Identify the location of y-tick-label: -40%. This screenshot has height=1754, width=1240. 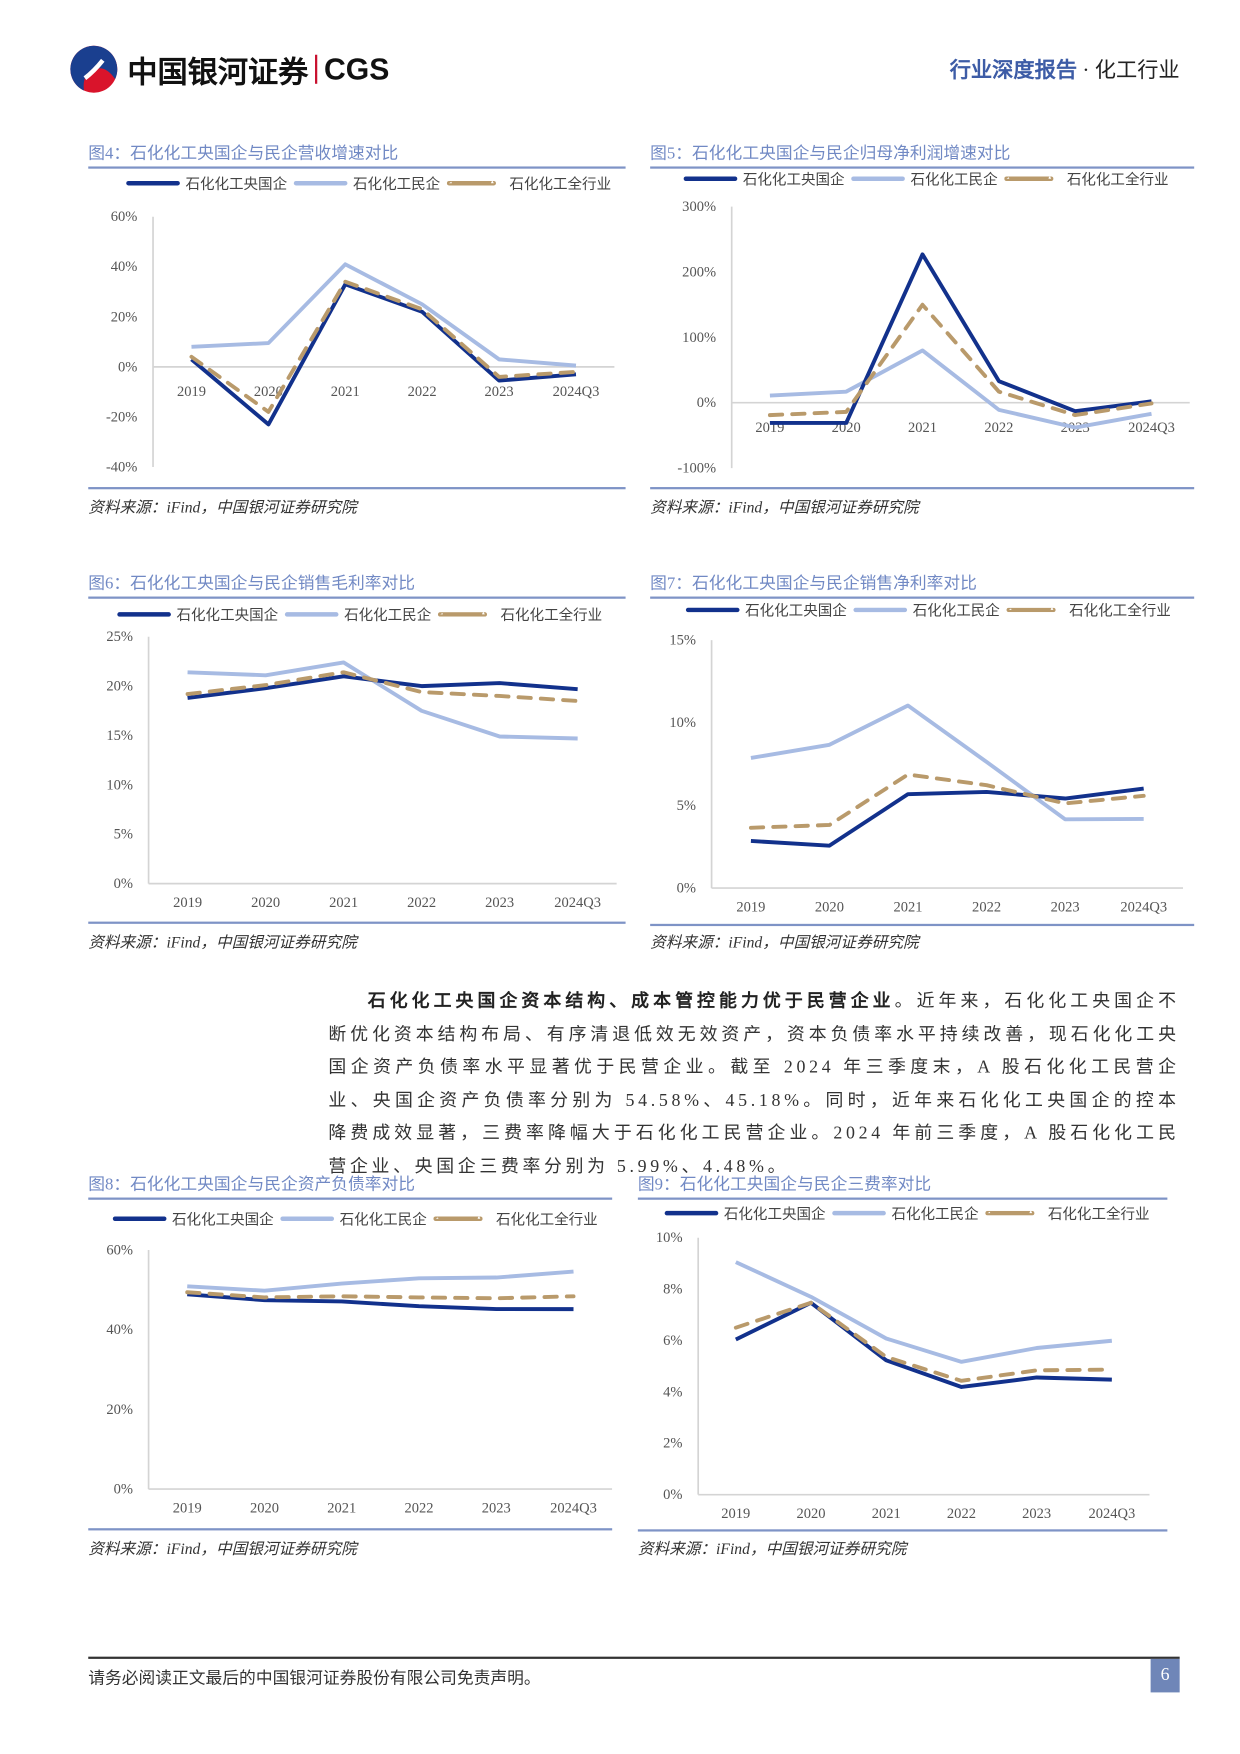
(121, 467).